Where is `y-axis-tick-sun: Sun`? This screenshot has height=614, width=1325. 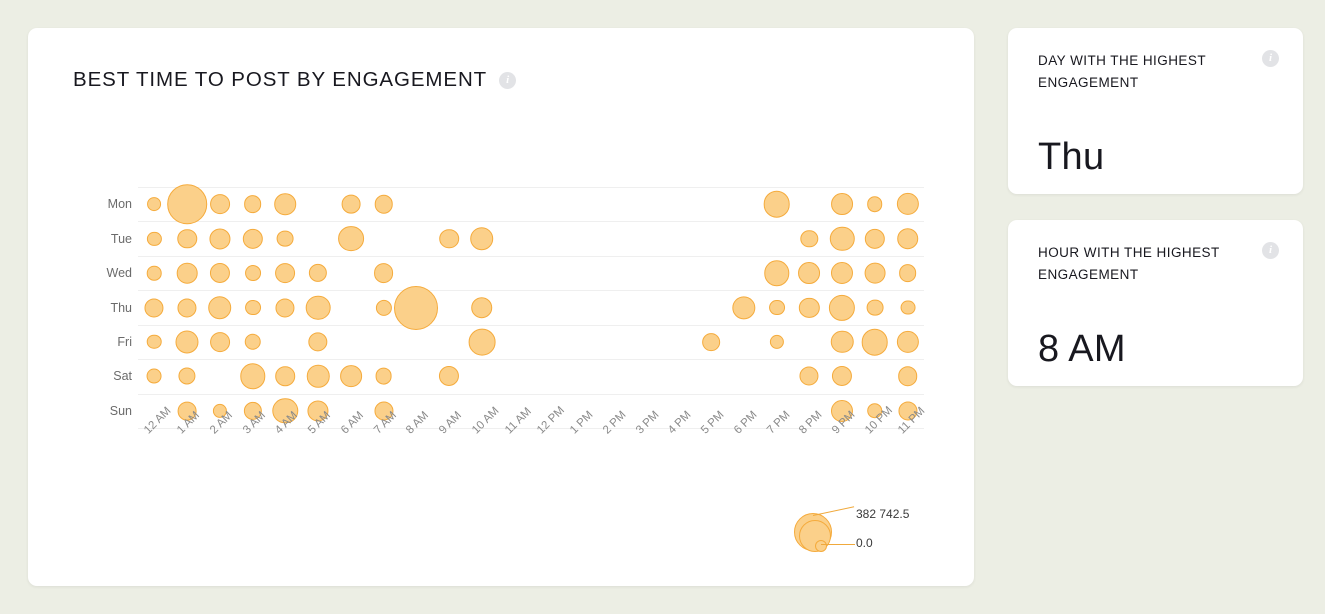 y-axis-tick-sun: Sun is located at coordinates (120, 410).